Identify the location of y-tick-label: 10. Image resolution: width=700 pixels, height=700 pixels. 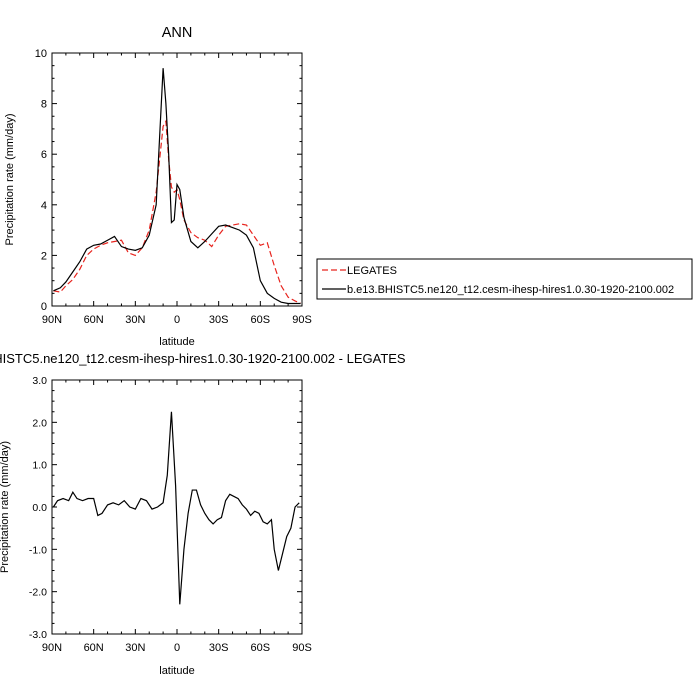
(41, 54).